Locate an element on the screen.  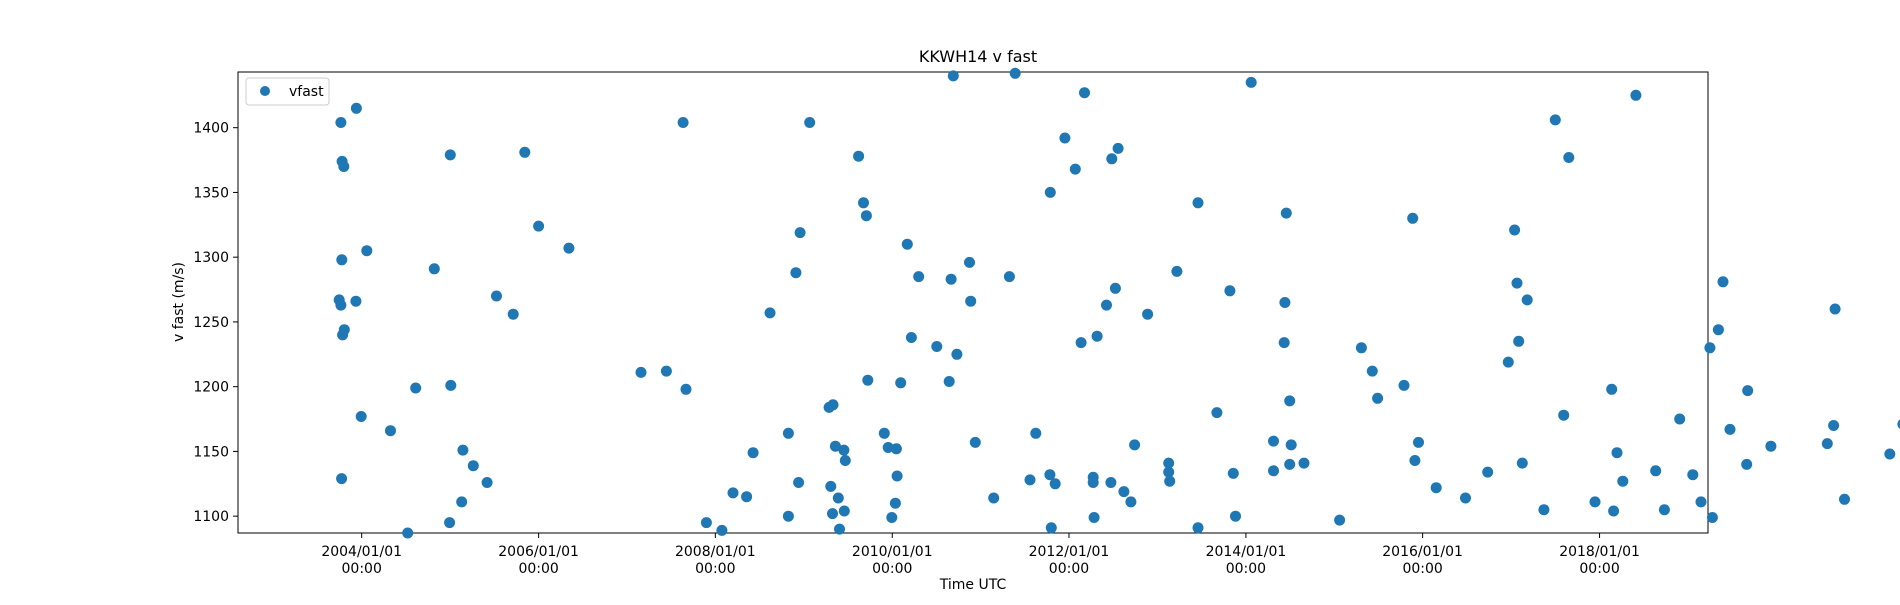
legend: vfast is located at coordinates (287, 91).